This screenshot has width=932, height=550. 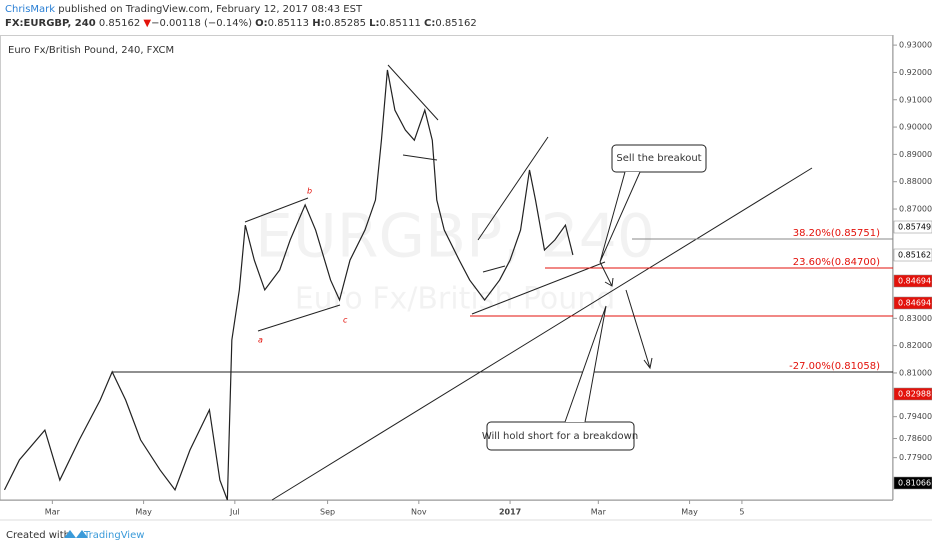 What do you see at coordinates (288, 23) in the screenshot?
I see `o: 0.85113` at bounding box center [288, 23].